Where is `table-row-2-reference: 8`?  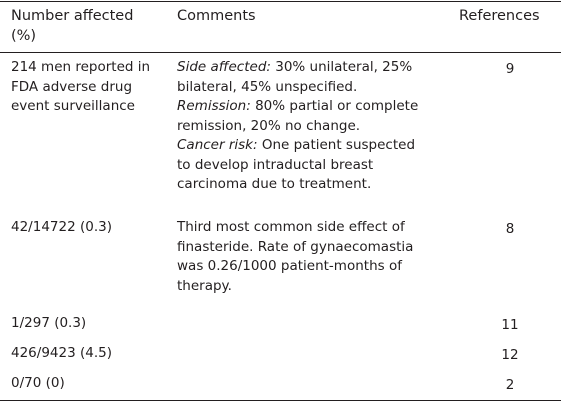
table-row-2-reference: 8 is located at coordinates (510, 229).